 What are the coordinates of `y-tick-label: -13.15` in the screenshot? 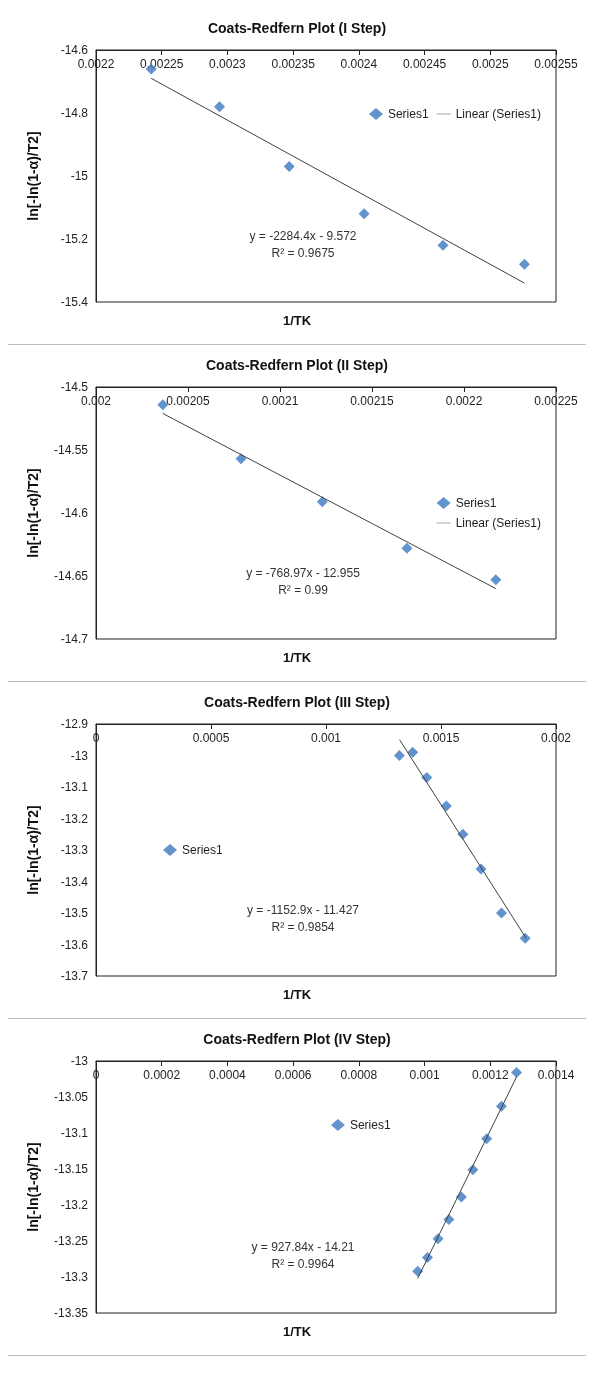 It's located at (71, 1169).